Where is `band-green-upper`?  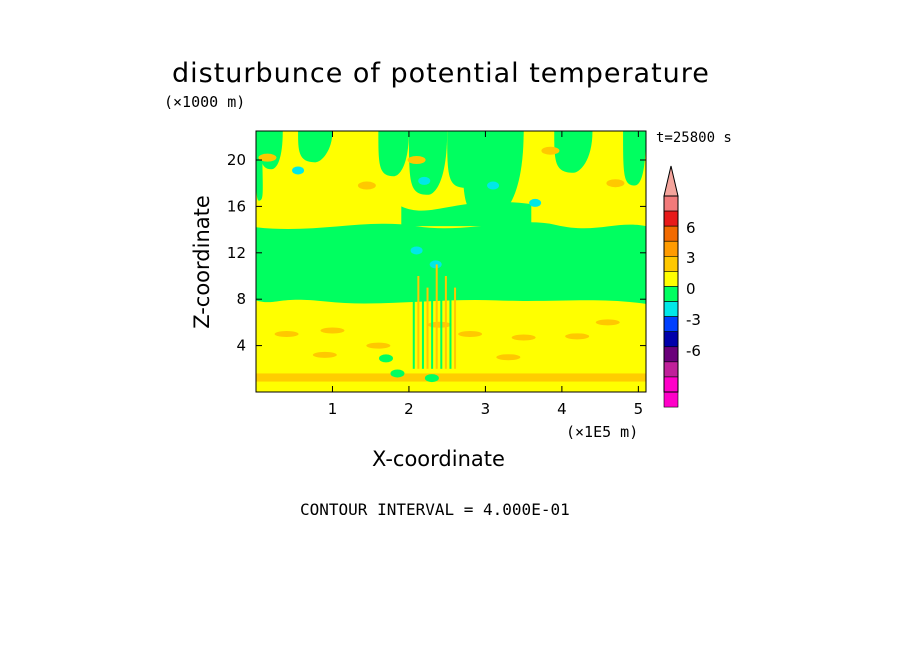
band-green-upper is located at coordinates (466, 214).